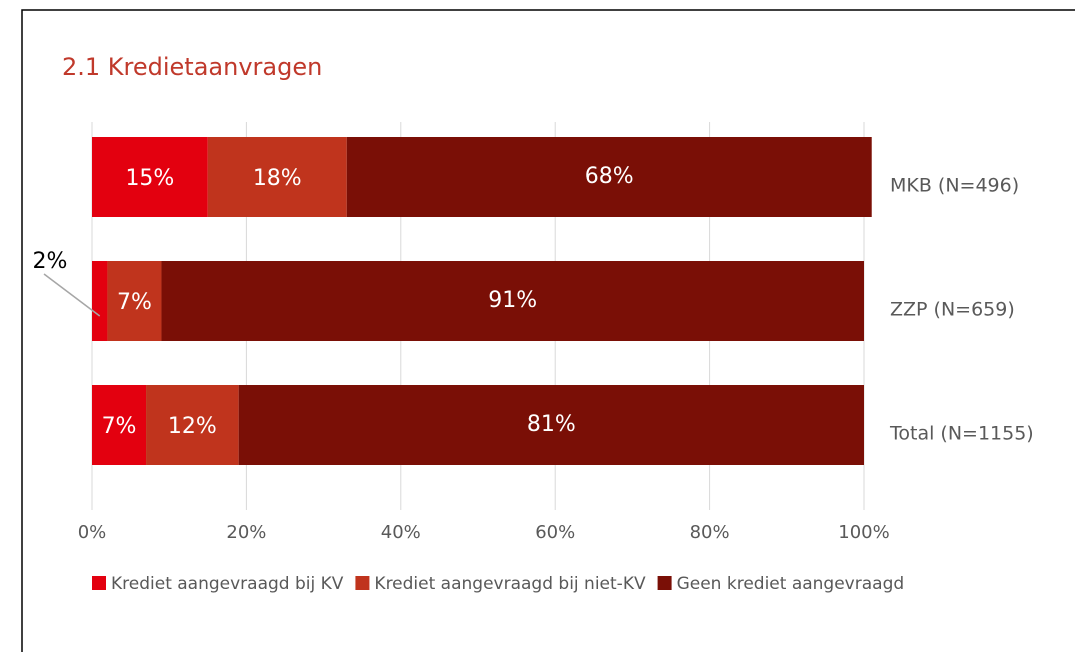 The width and height of the screenshot is (1075, 652). I want to click on data-label: 91%, so click(512, 300).